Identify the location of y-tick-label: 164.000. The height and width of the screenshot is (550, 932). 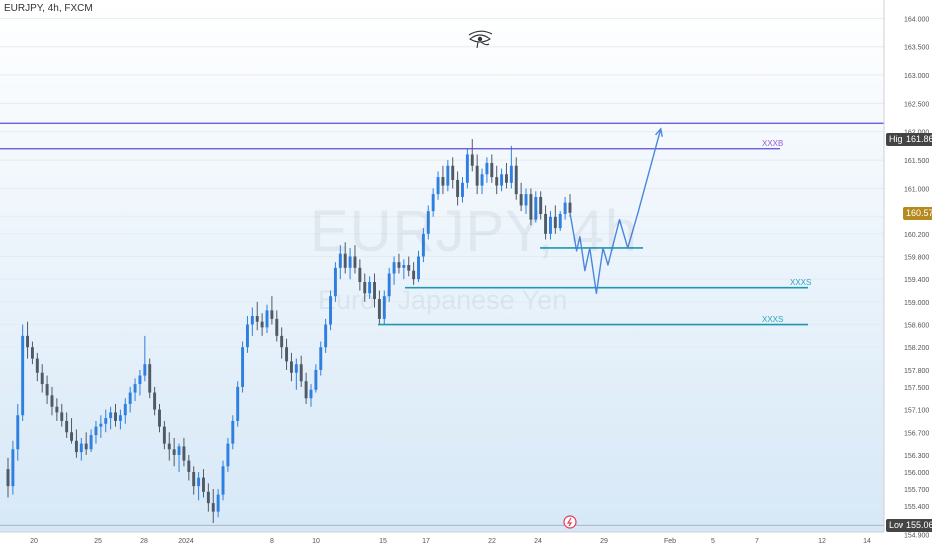
(916, 19).